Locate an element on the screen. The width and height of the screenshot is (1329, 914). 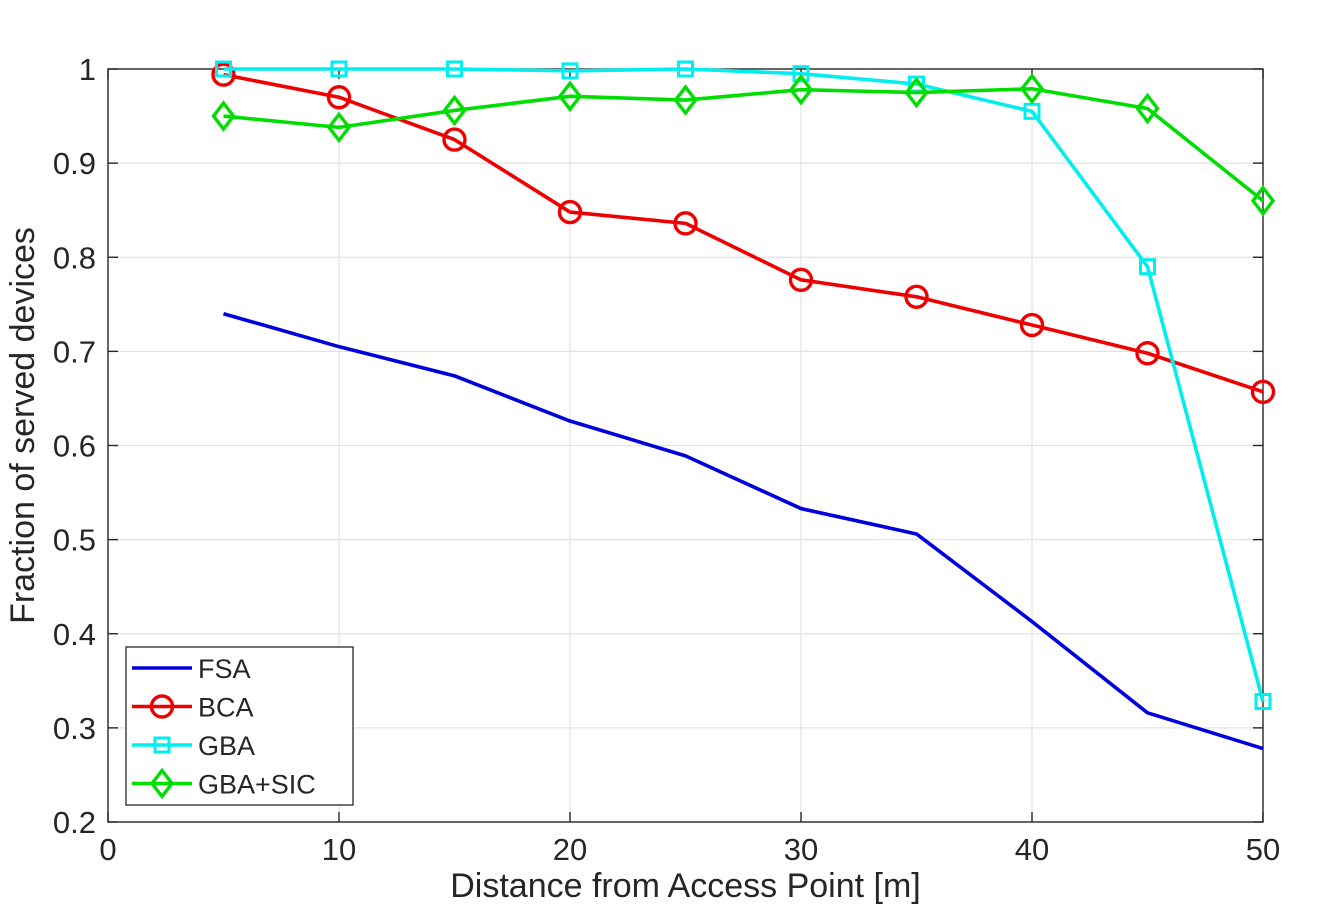
x-tick-label: 0 is located at coordinates (107, 849).